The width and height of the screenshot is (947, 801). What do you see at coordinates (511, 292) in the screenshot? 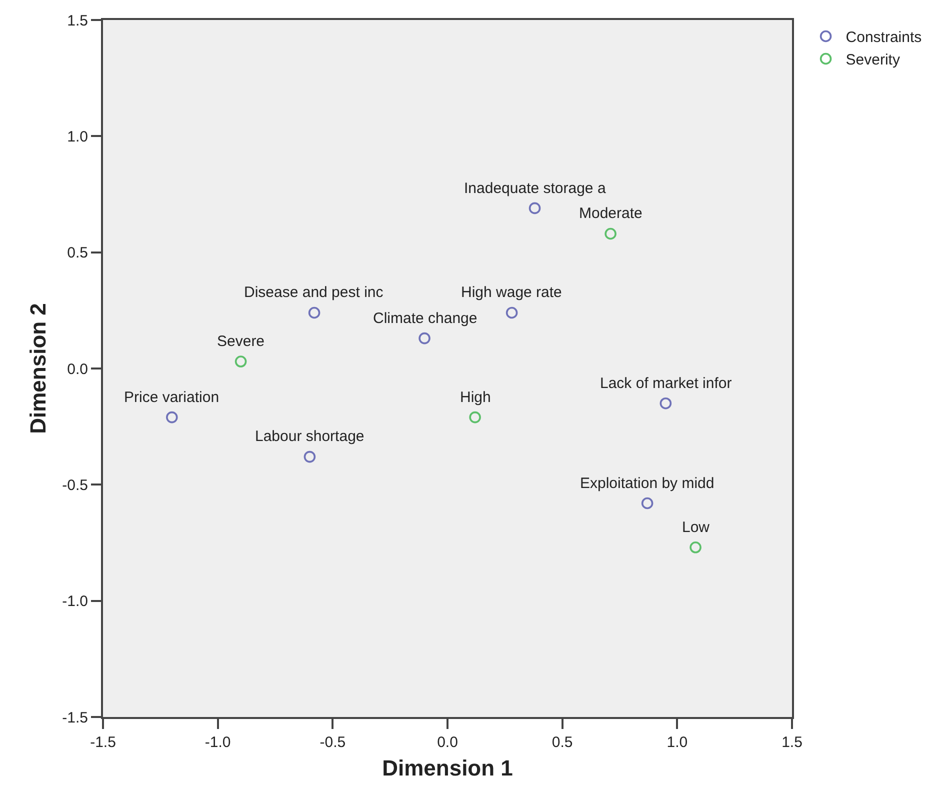
I see `annotation: High wage rate` at bounding box center [511, 292].